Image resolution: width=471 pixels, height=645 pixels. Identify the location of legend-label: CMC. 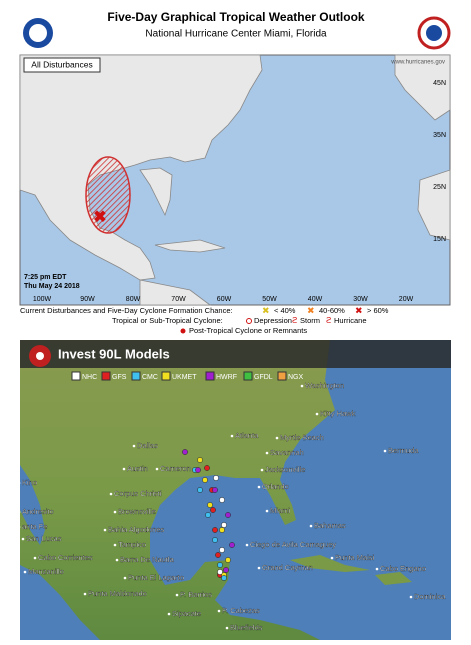
(150, 377).